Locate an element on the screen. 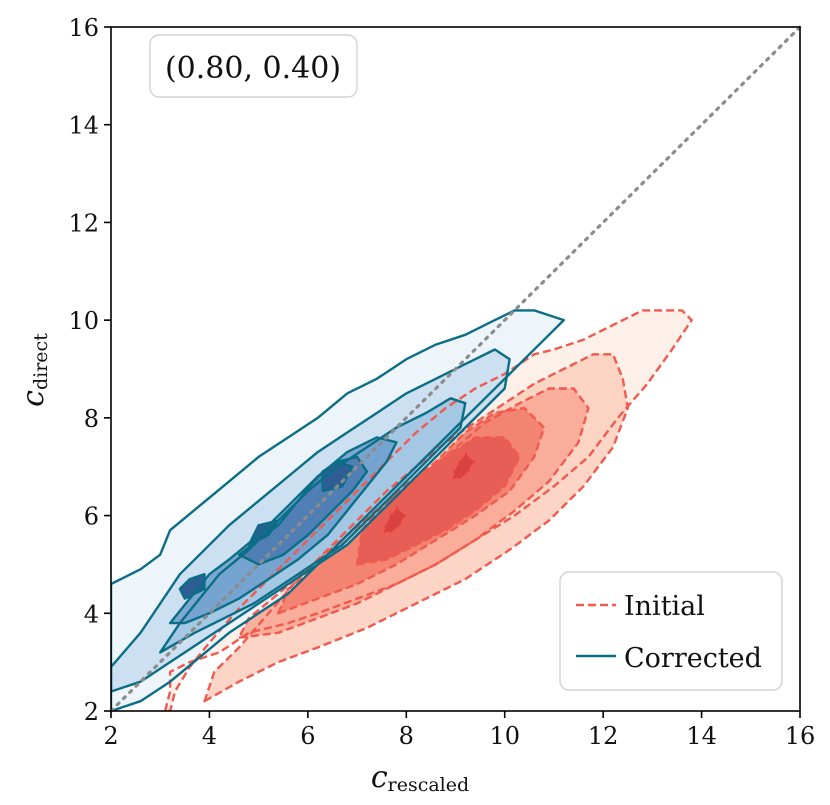 This screenshot has height=805, width=830. x-tick-label: 16 is located at coordinates (800, 736).